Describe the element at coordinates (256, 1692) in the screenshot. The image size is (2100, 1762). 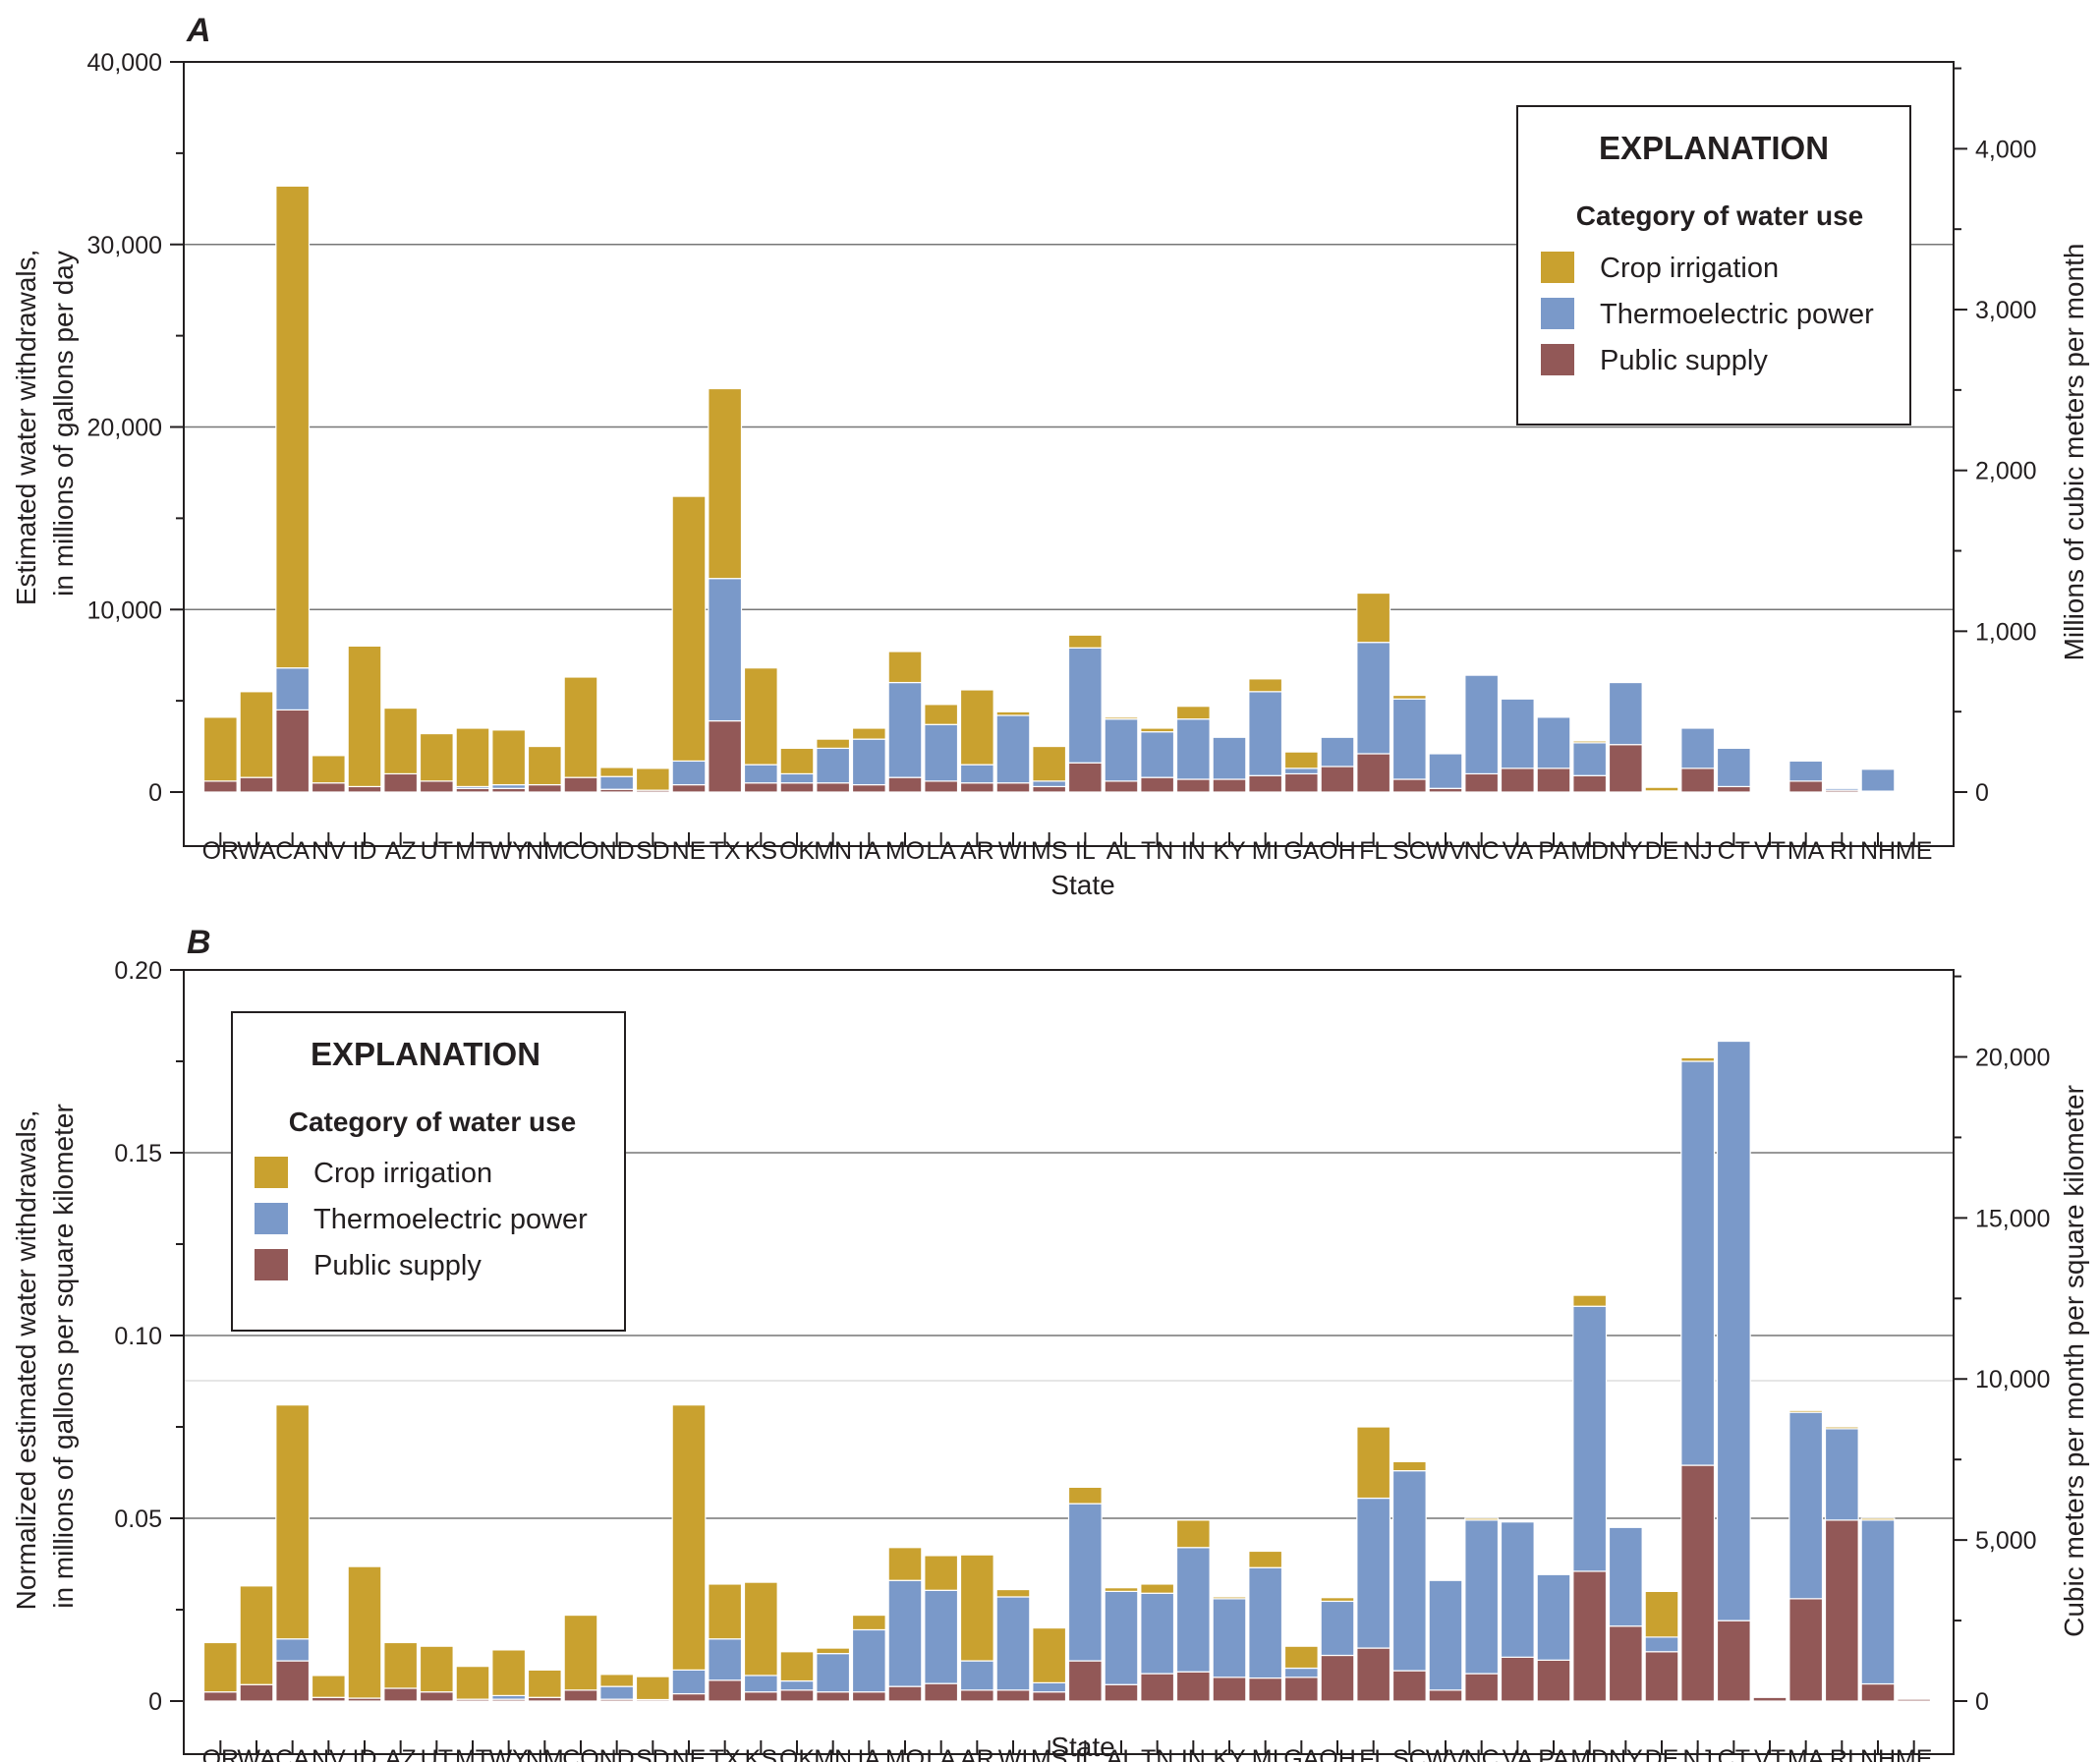
I see `bar-public-supply-wa` at that location.